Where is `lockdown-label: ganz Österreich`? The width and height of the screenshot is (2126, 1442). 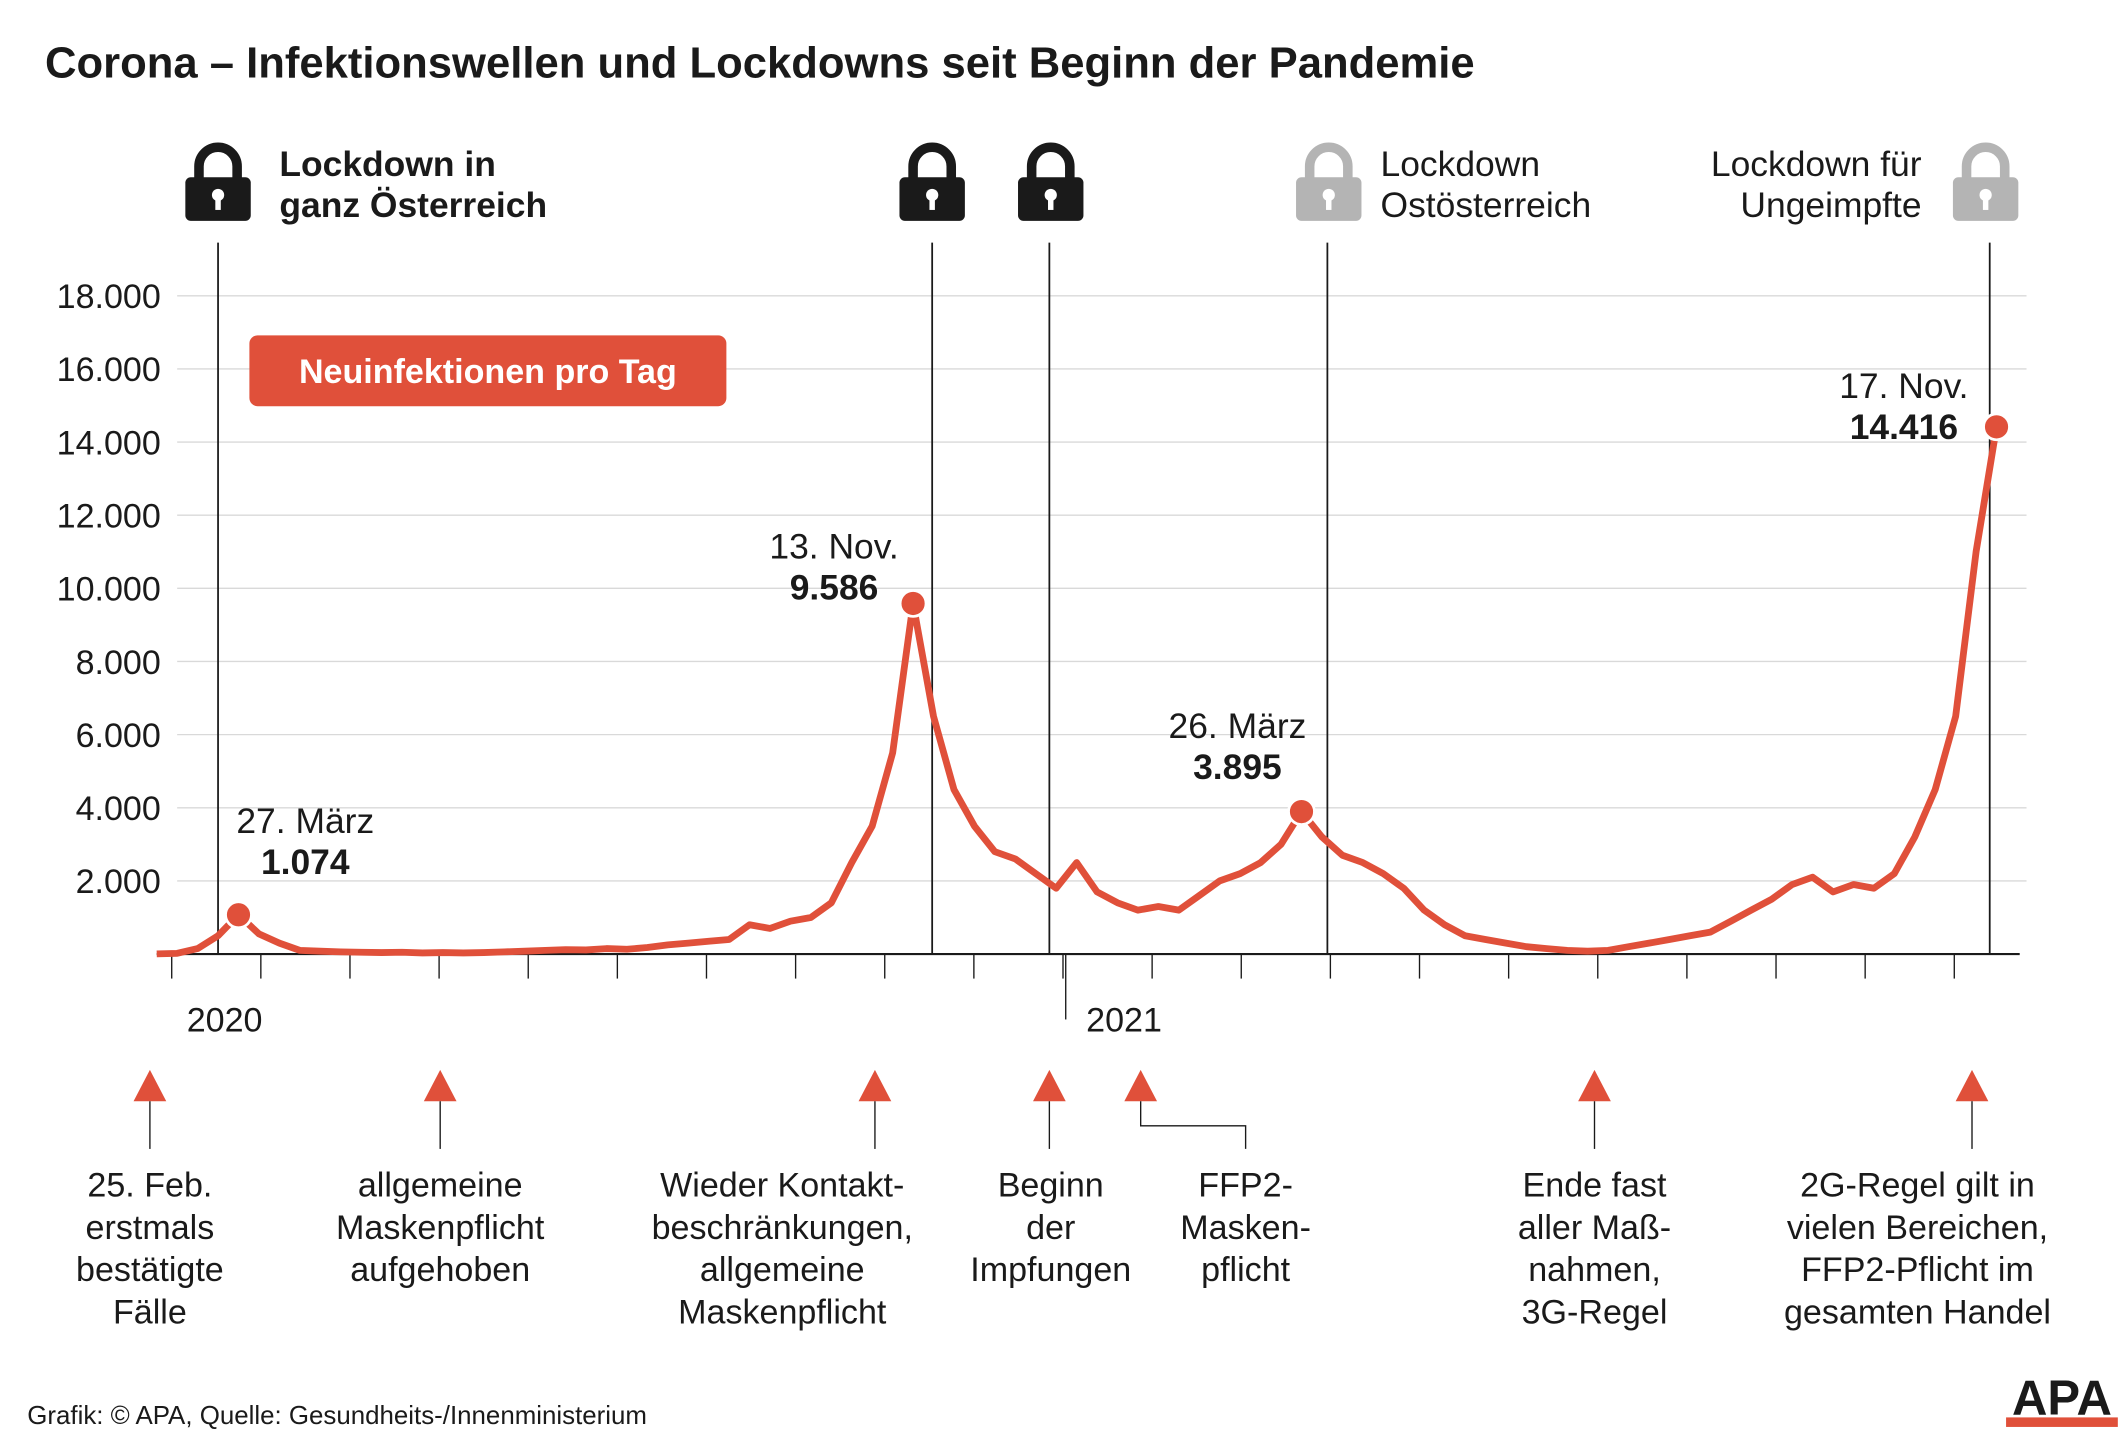 lockdown-label: ganz Österreich is located at coordinates (413, 205).